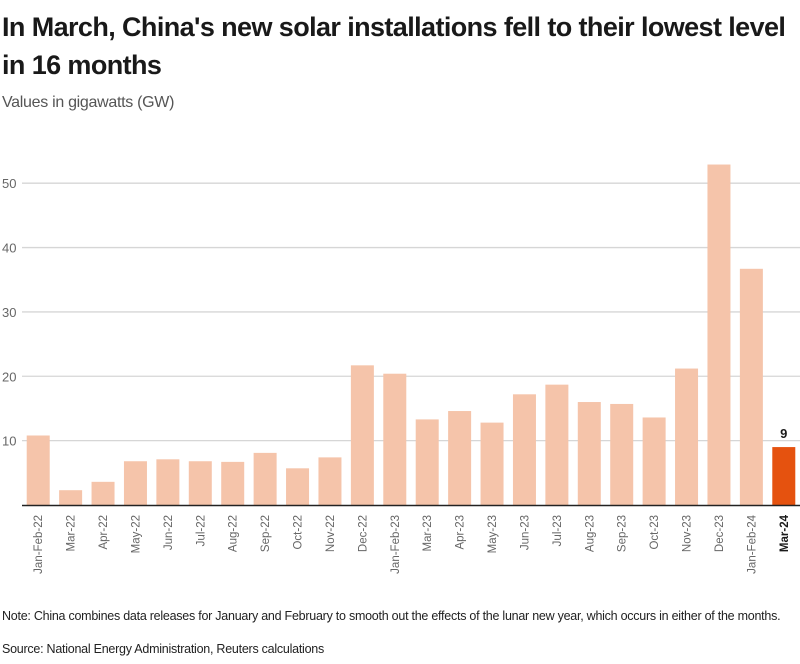 The height and width of the screenshot is (664, 800). I want to click on x-tick-label: Sep-22, so click(266, 533).